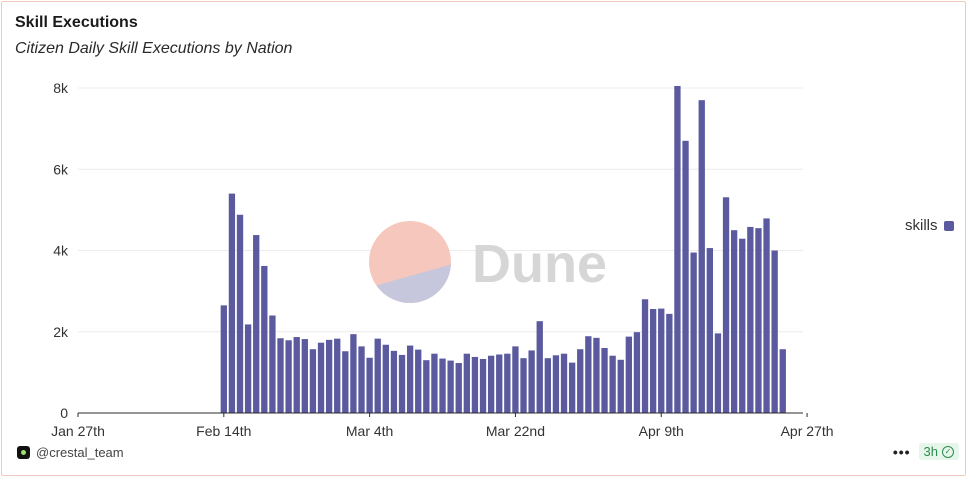 The width and height of the screenshot is (969, 479). I want to click on author-handle: @crestal_team, so click(80, 452).